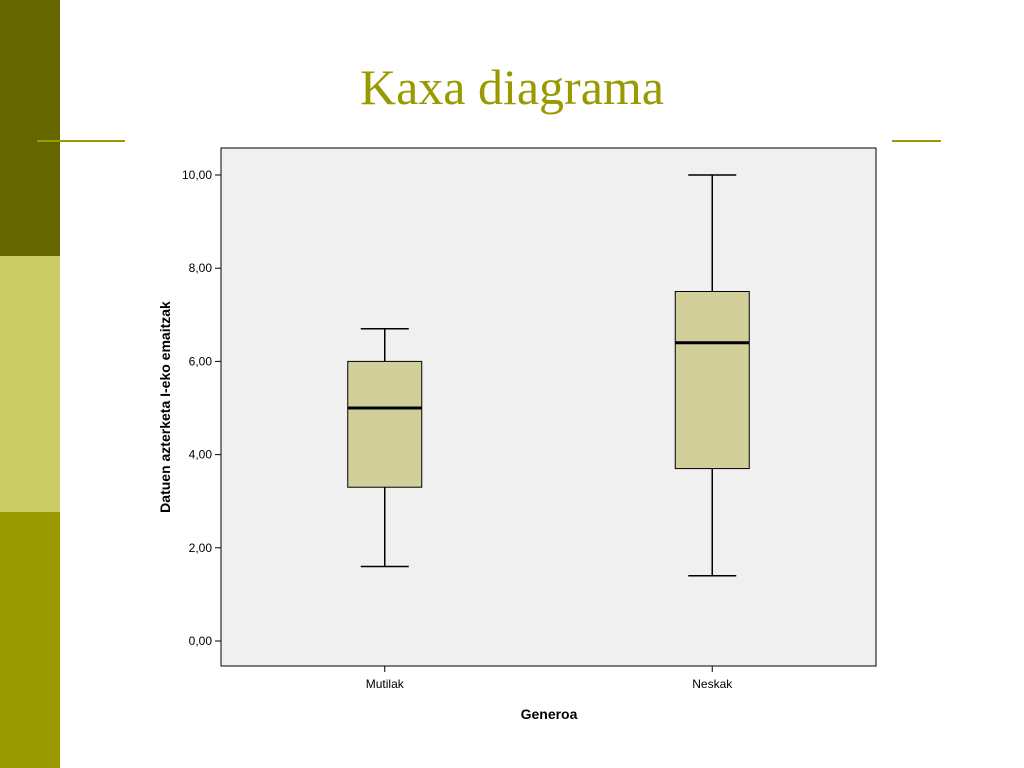 This screenshot has width=1024, height=768. I want to click on y-tick-label: 2,00, so click(201, 548).